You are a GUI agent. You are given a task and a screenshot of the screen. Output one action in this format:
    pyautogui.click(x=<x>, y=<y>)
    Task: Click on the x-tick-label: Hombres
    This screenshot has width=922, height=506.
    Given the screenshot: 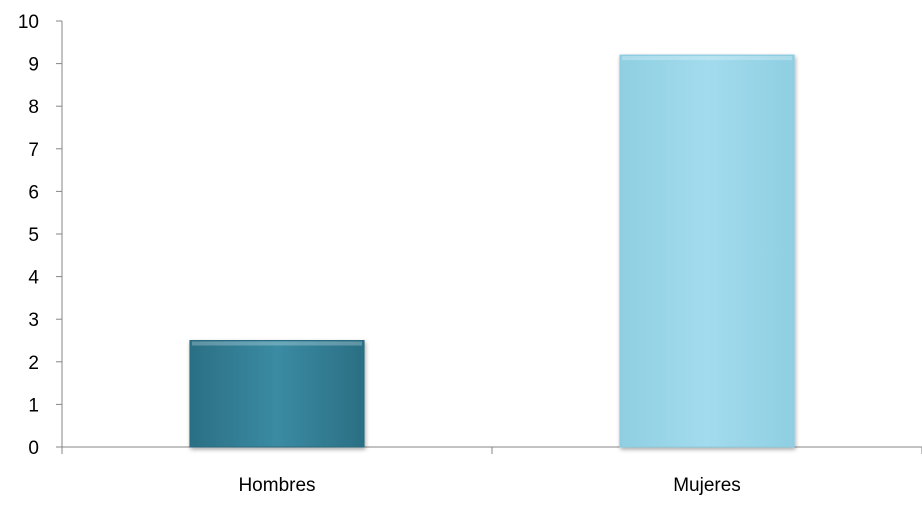 What is the action you would take?
    pyautogui.click(x=276, y=485)
    